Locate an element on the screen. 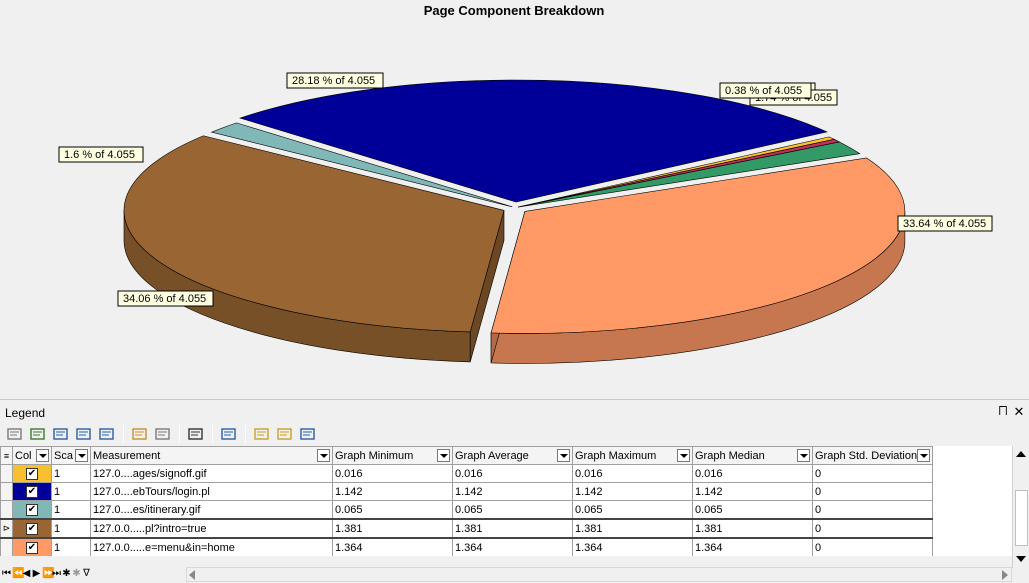 The width and height of the screenshot is (1029, 583). prev-page-icon: ⏪ is located at coordinates (18, 573).